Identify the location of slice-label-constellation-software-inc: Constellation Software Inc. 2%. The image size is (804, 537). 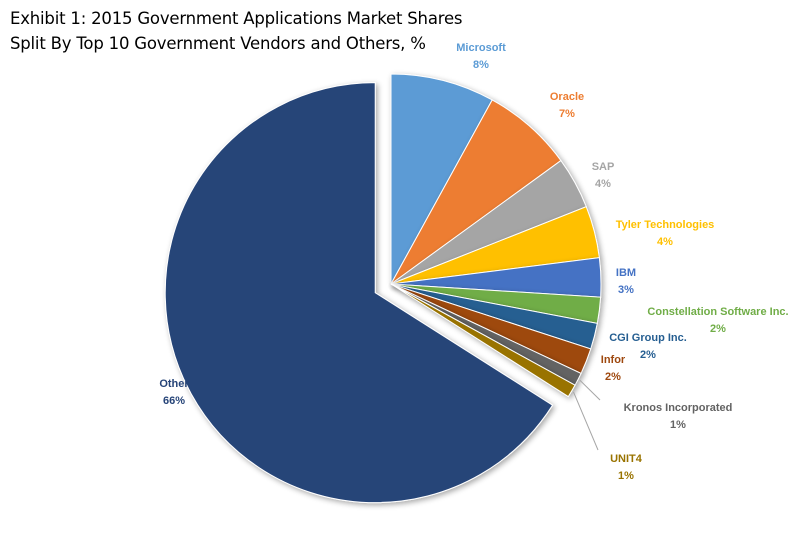
(717, 320).